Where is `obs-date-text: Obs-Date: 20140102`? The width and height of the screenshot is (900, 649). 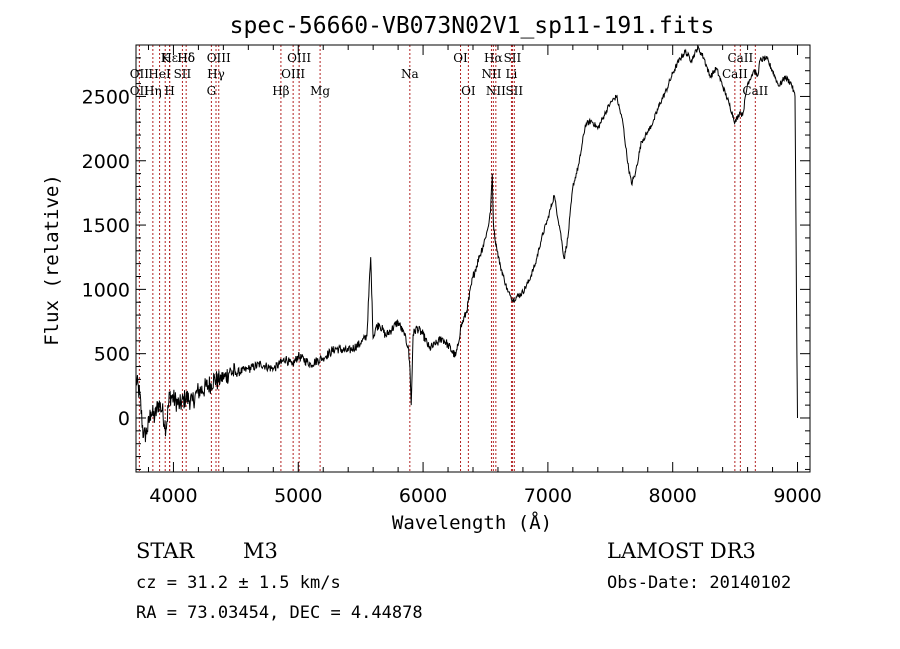 obs-date-text: Obs-Date: 20140102 is located at coordinates (699, 583).